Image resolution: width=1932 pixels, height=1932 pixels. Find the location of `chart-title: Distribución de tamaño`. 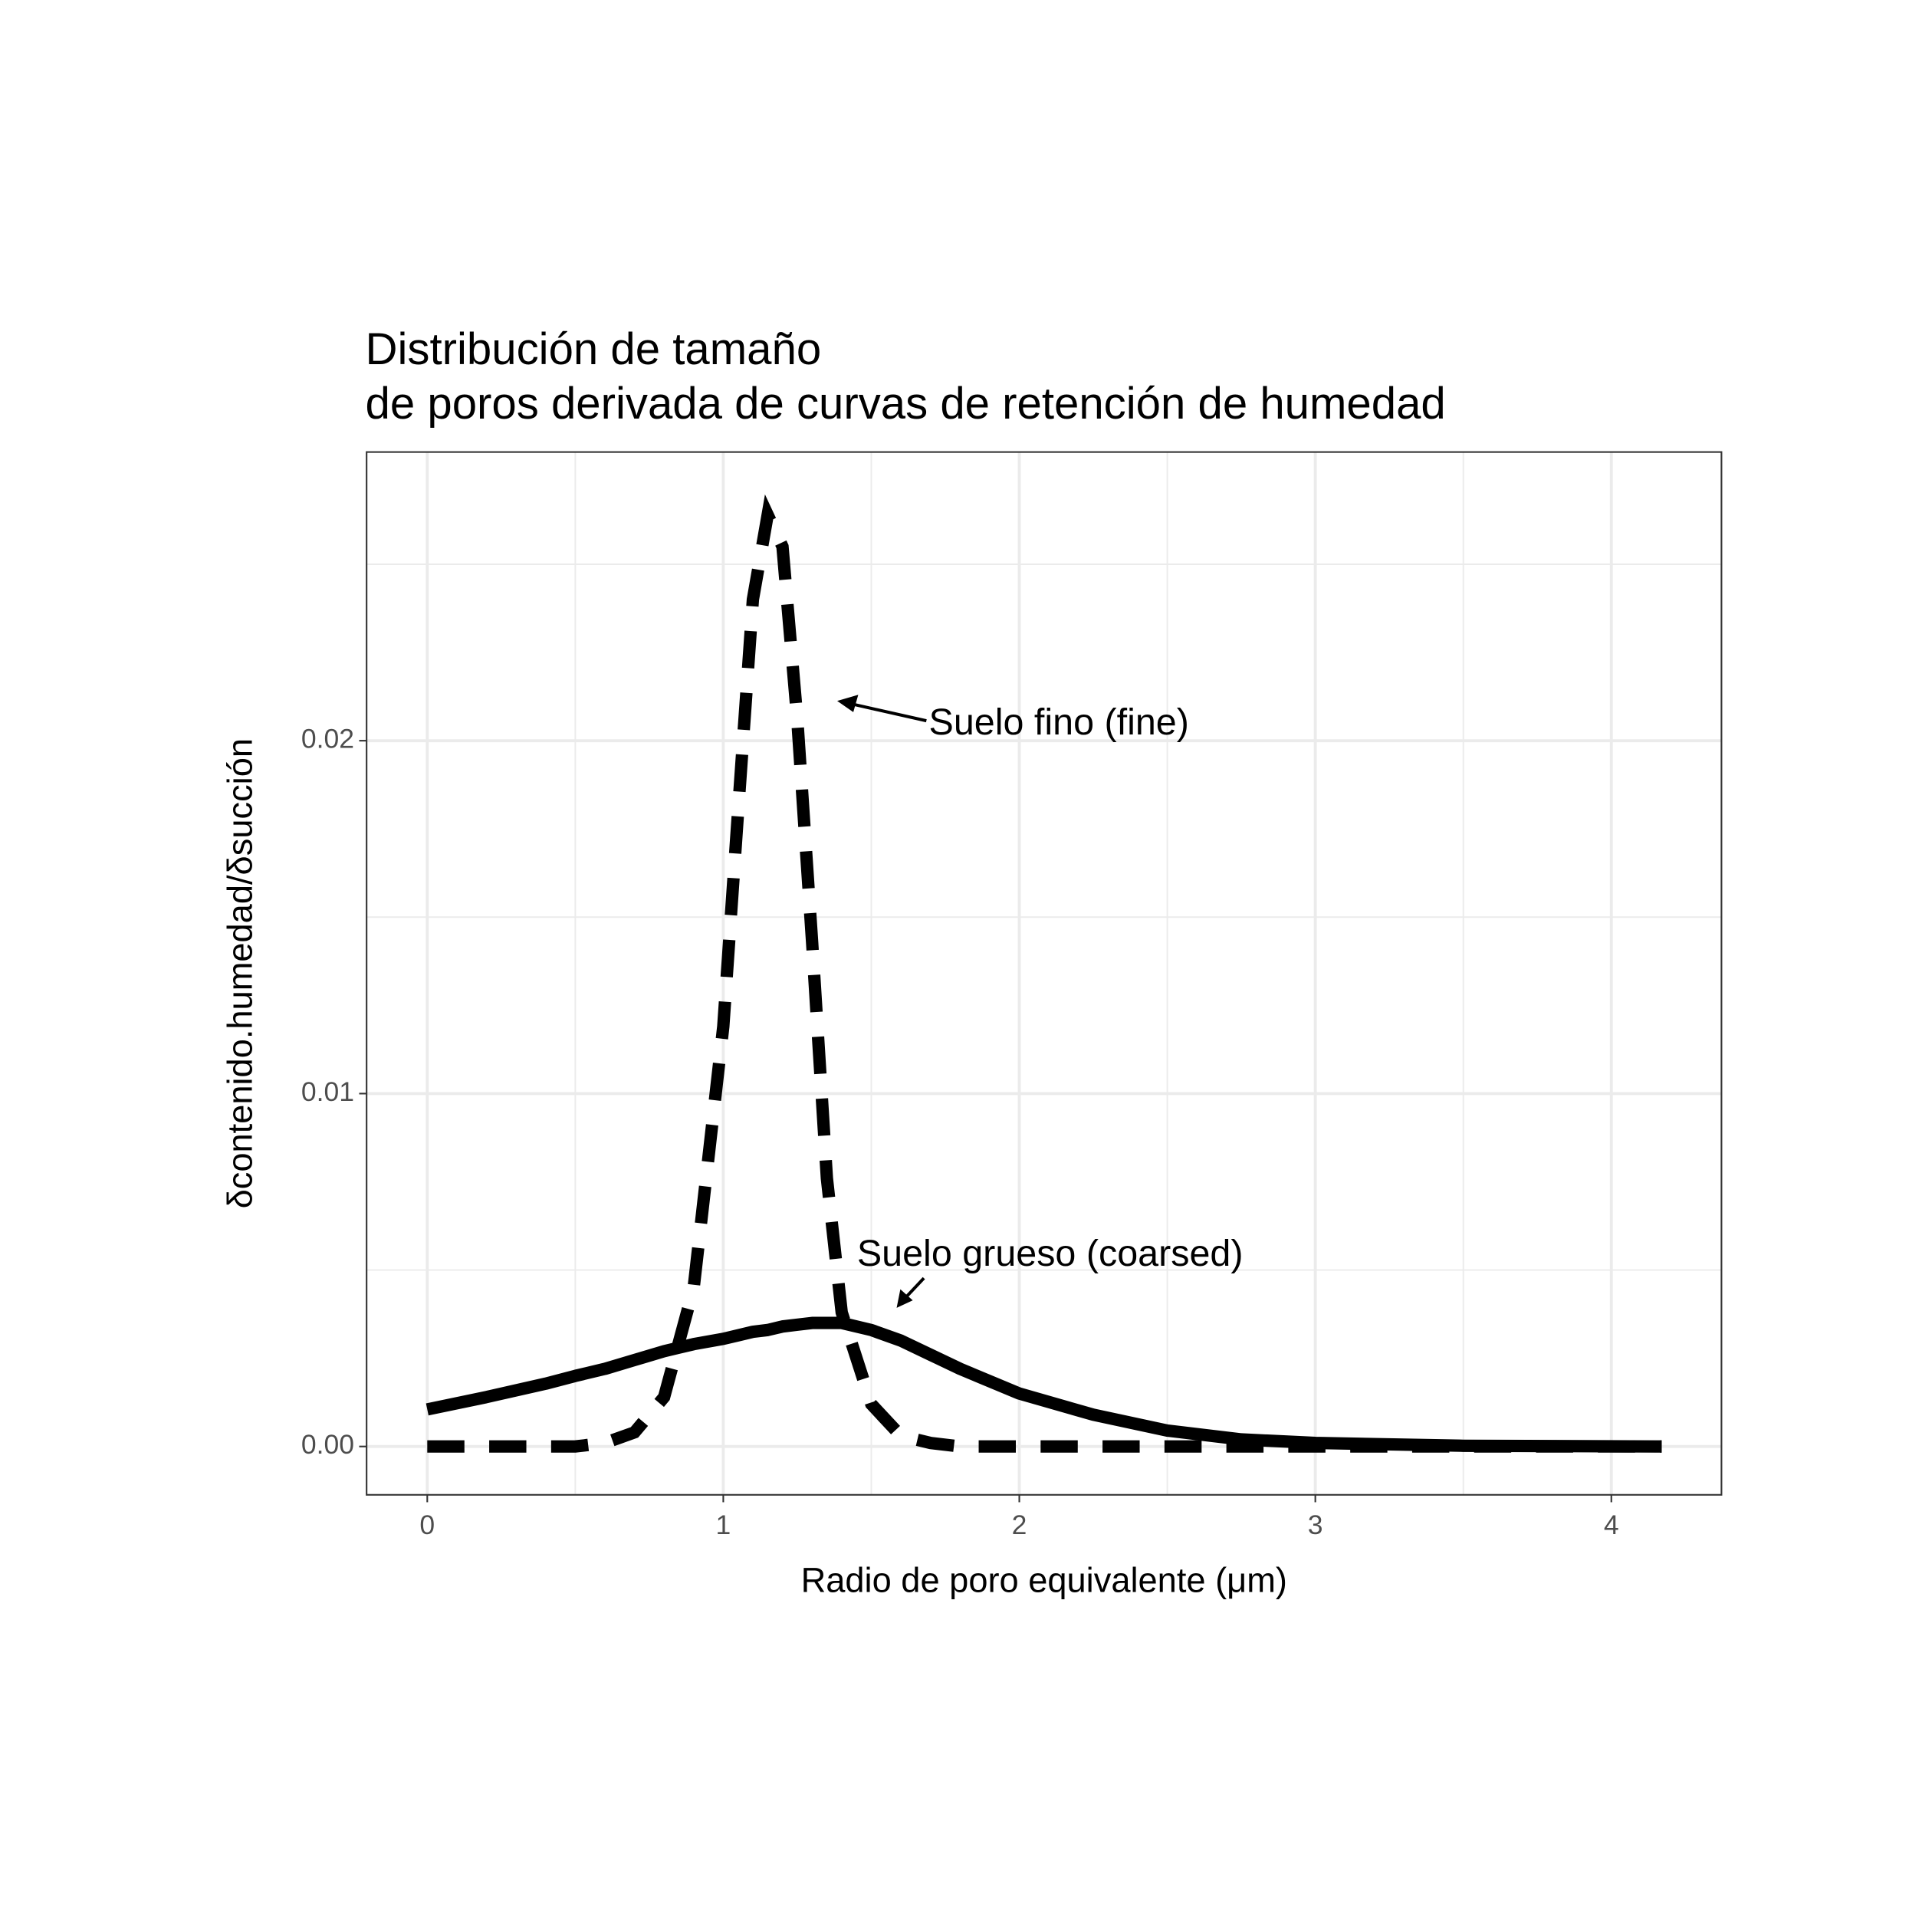

chart-title: Distribución de tamaño is located at coordinates (594, 349).